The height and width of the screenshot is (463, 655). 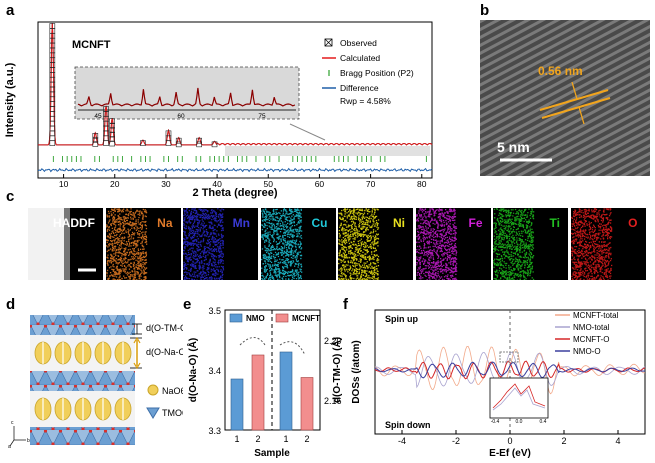 What do you see at coordinates (74, 223) in the screenshot?
I see `eds-tile-label: HADDF` at bounding box center [74, 223].